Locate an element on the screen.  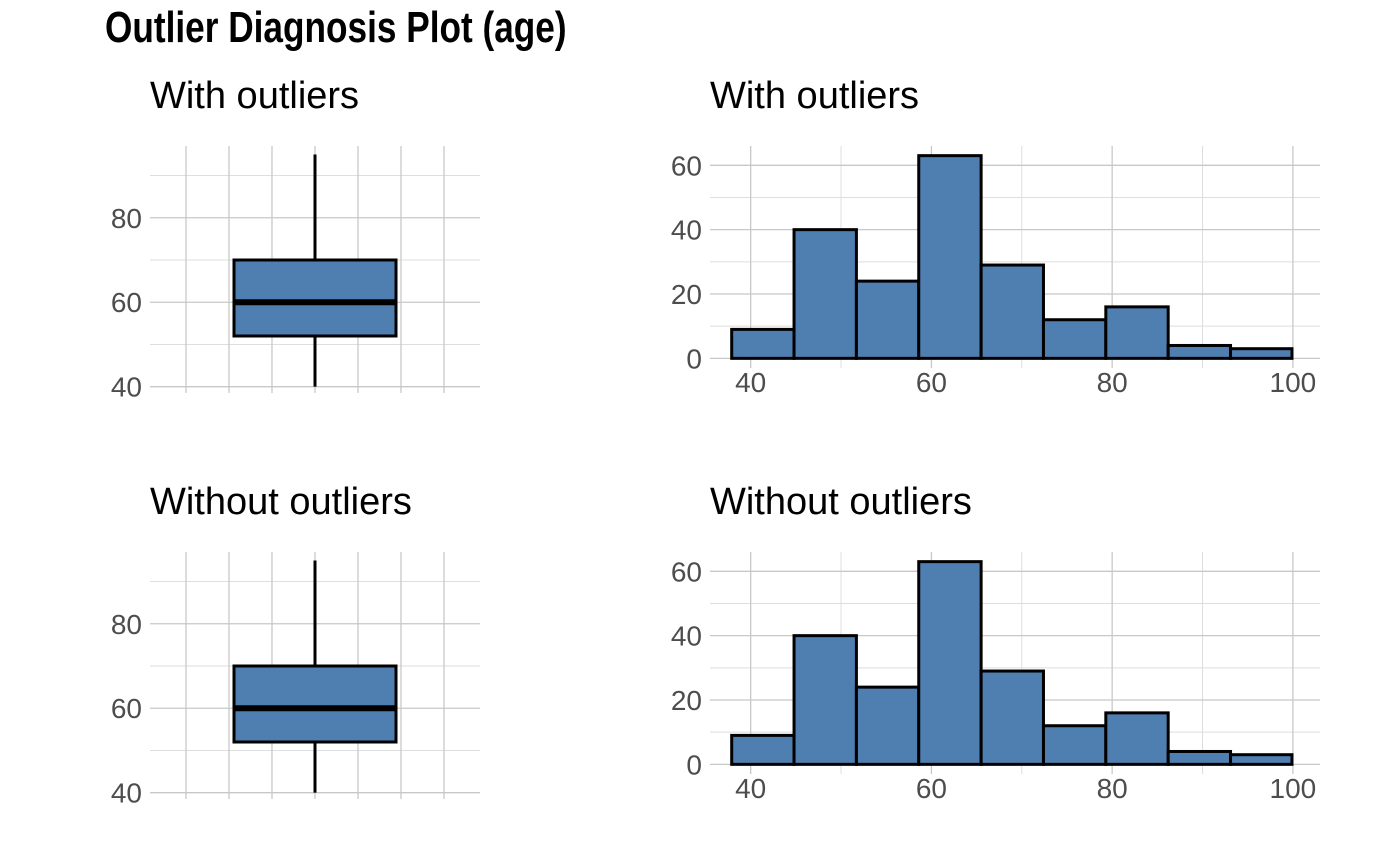
boxplot-without-outliers-panel: Without outliers 40 60 80 is located at coordinates (295, 645).